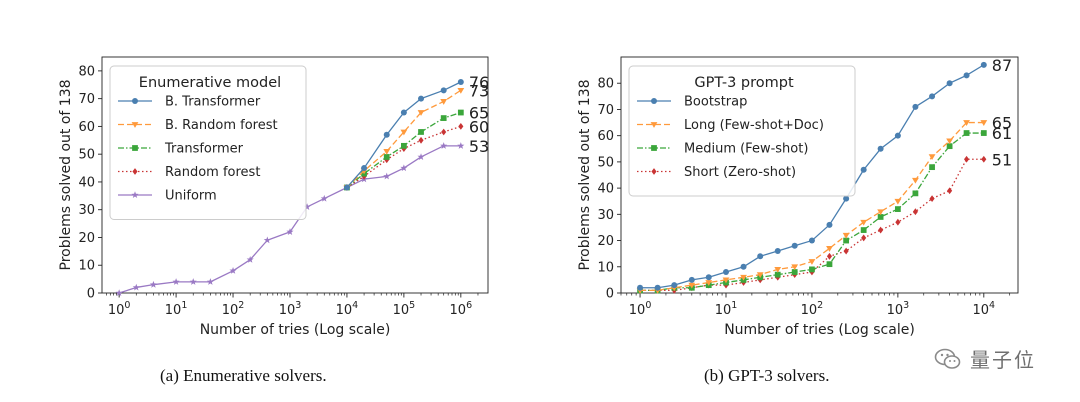 Image resolution: width=1080 pixels, height=402 pixels. Describe the element at coordinates (135, 125) in the screenshot. I see `enum-legend-marker-b-random-forest` at that location.